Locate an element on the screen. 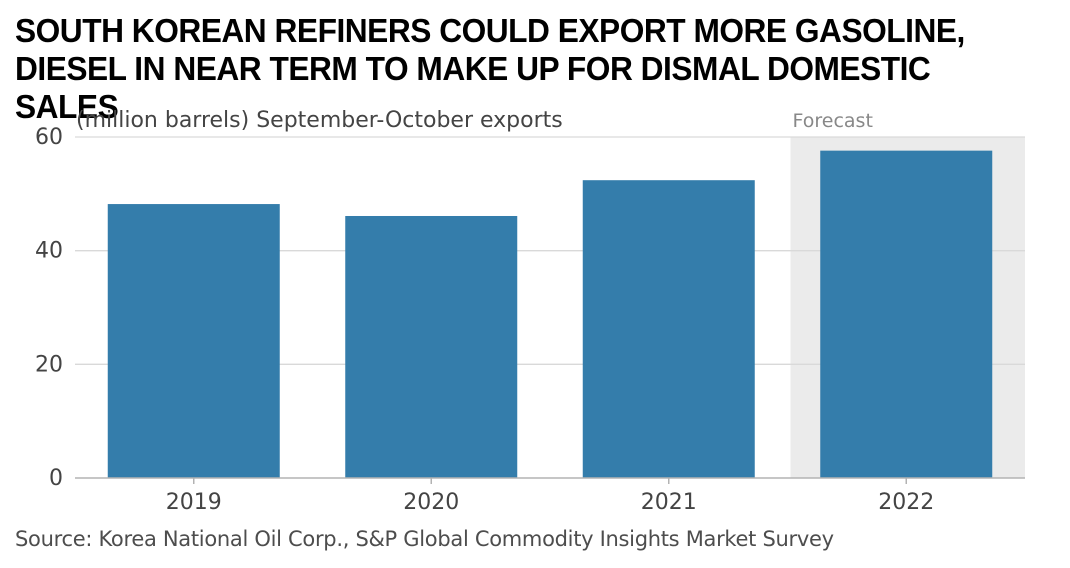 The width and height of the screenshot is (1070, 568). x-tick-label: 2022 is located at coordinates (906, 502).